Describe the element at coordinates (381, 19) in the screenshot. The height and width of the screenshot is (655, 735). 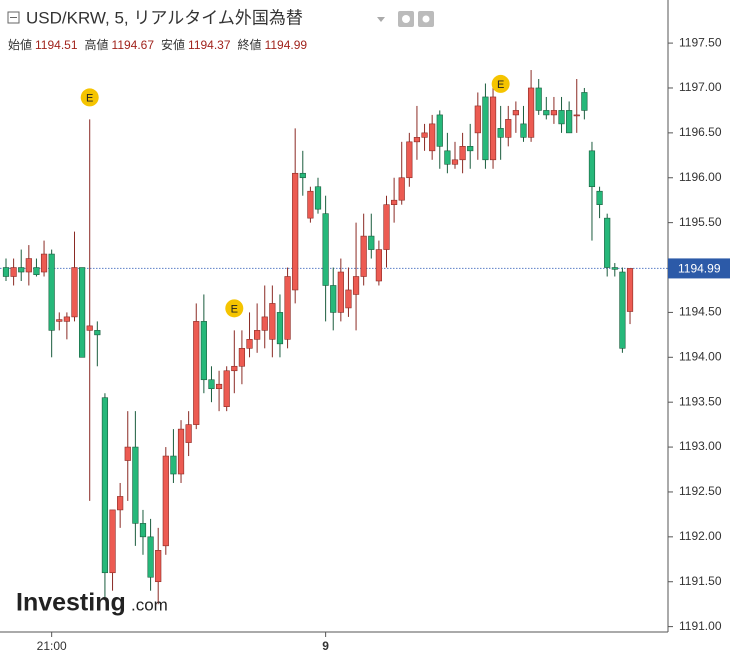
I see `dropdown-icon` at that location.